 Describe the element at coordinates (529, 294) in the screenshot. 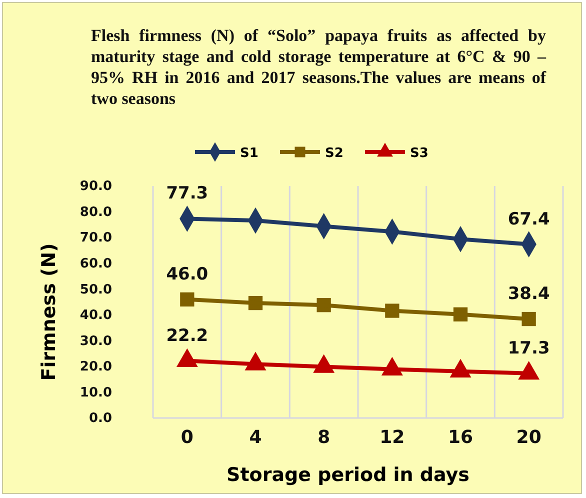

I see `data-label: 38.4` at that location.